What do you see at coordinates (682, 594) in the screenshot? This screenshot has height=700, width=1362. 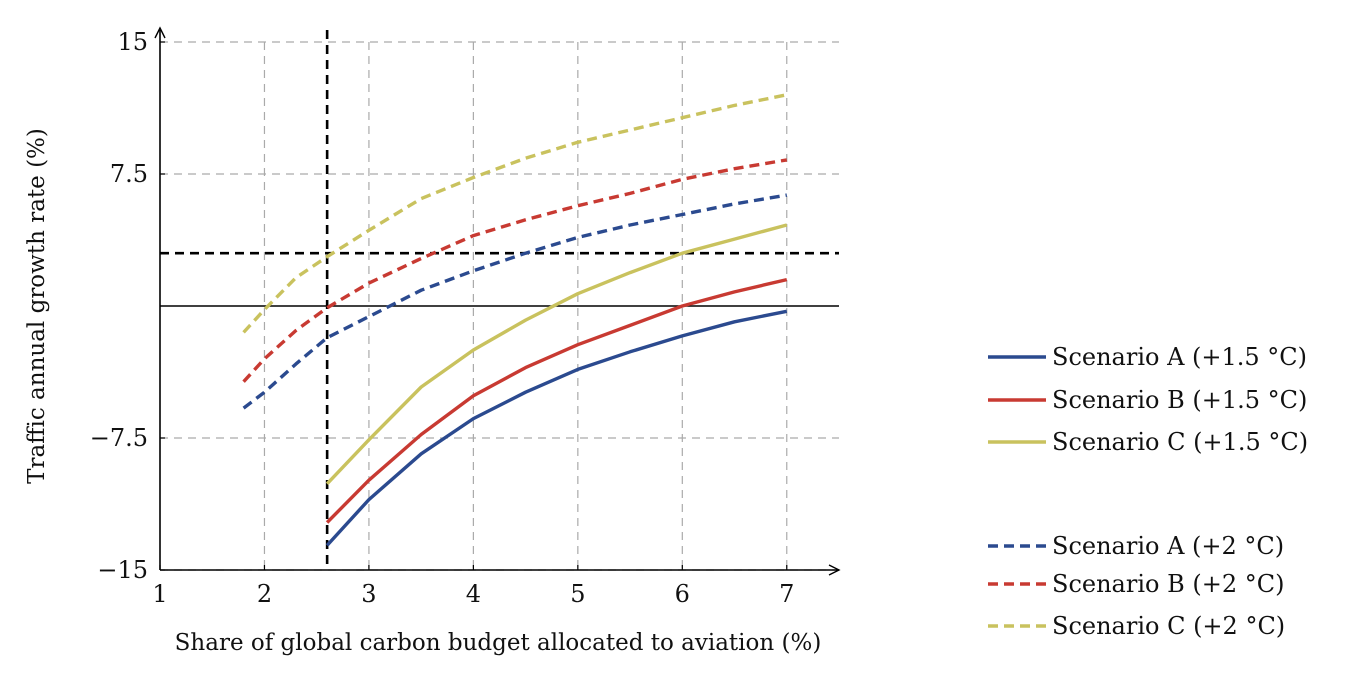 I see `x-tick-label: 6` at bounding box center [682, 594].